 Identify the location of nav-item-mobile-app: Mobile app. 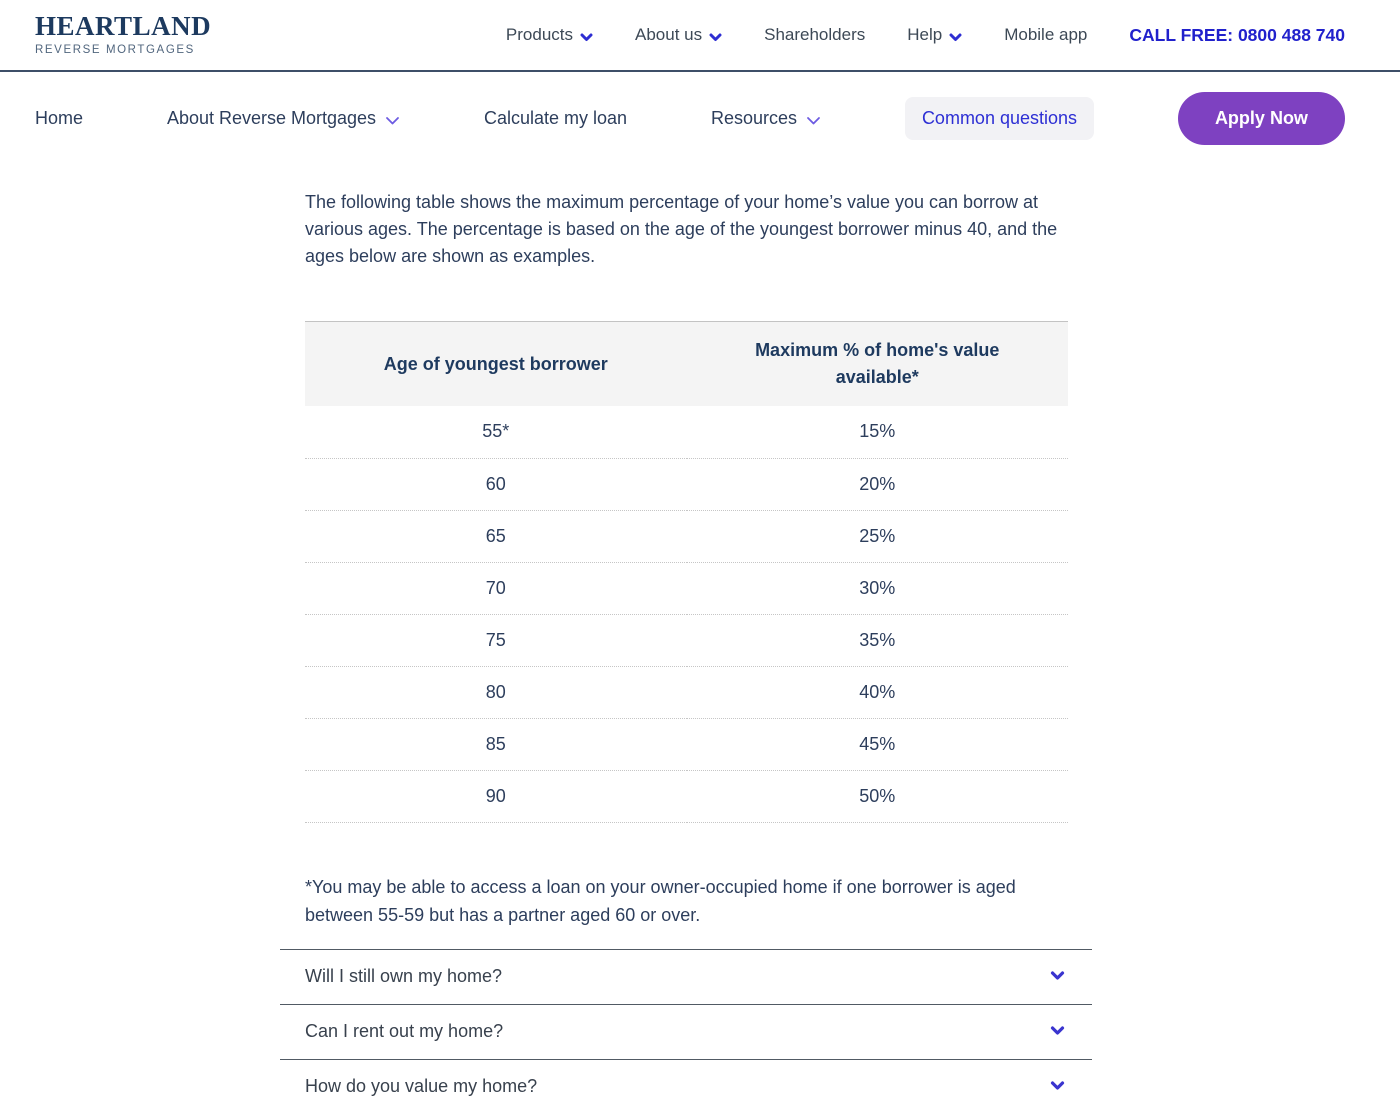
(1045, 35).